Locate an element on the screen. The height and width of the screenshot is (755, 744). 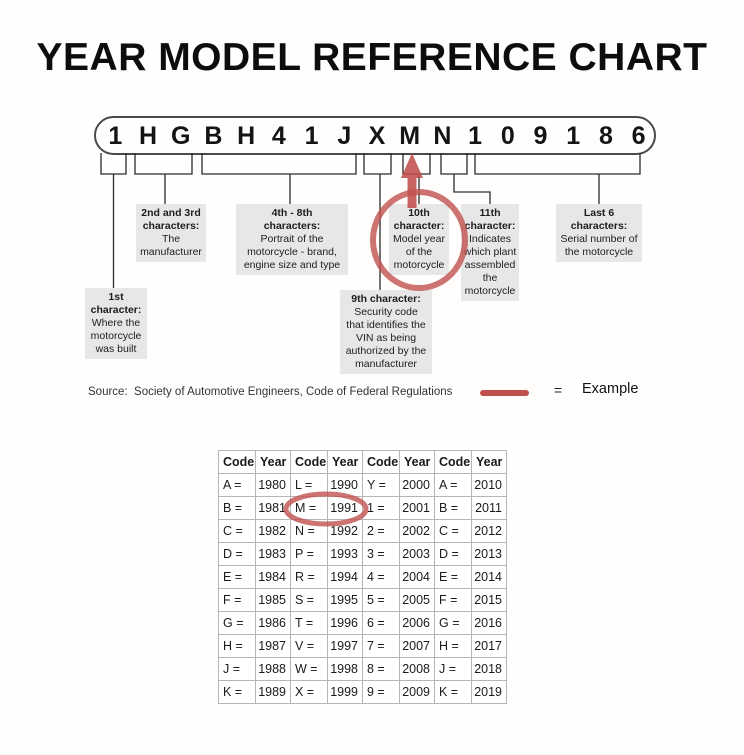
code-cell: A = is located at coordinates (237, 485).